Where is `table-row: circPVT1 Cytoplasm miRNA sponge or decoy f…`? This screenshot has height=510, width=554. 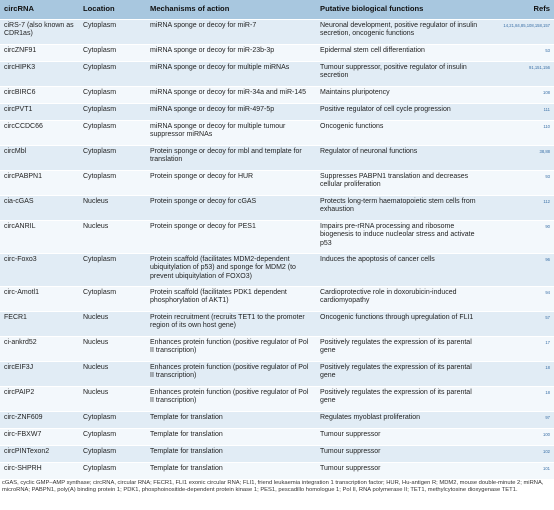 table-row: circPVT1 Cytoplasm miRNA sponge or decoy f… is located at coordinates (277, 112).